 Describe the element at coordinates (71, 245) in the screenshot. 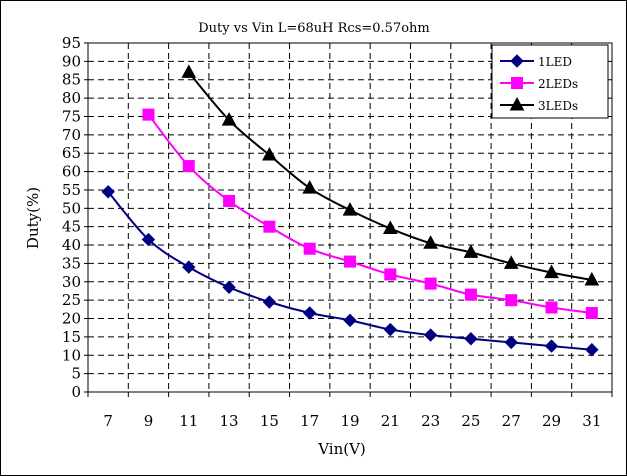

I see `y-tick-label: 40` at that location.